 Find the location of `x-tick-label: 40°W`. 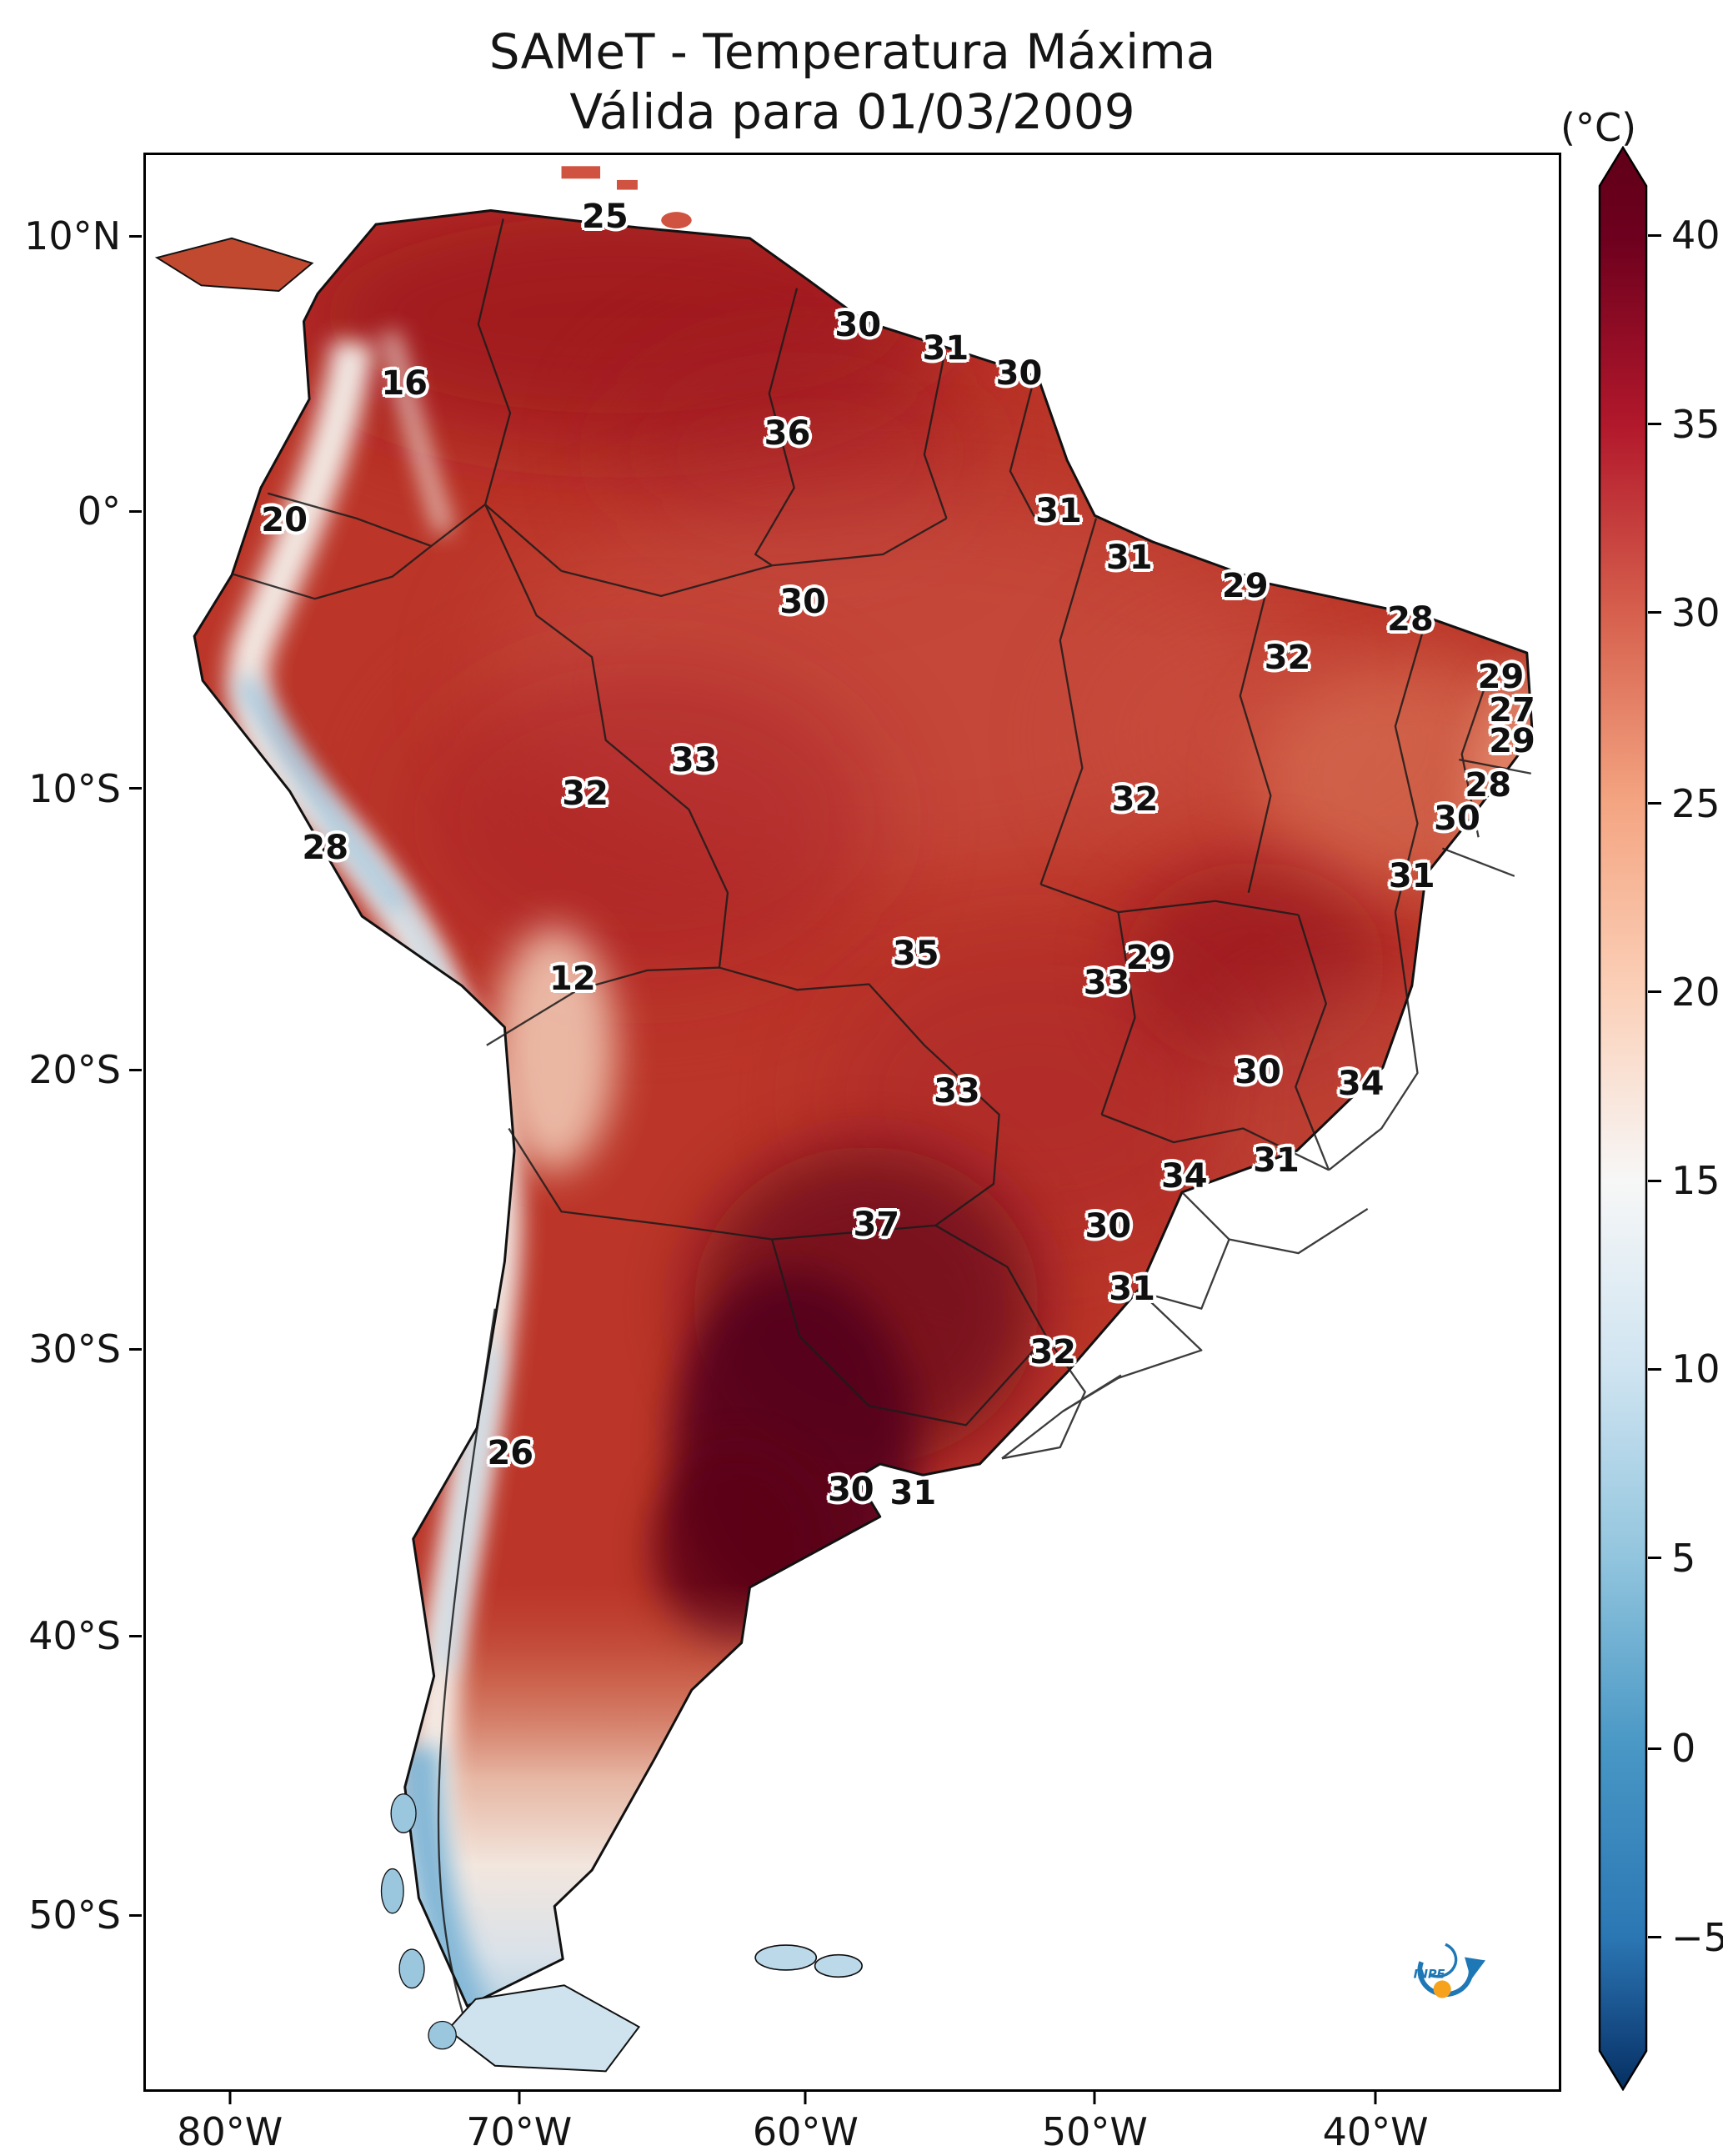

x-tick-label: 40°W is located at coordinates (1376, 2123).